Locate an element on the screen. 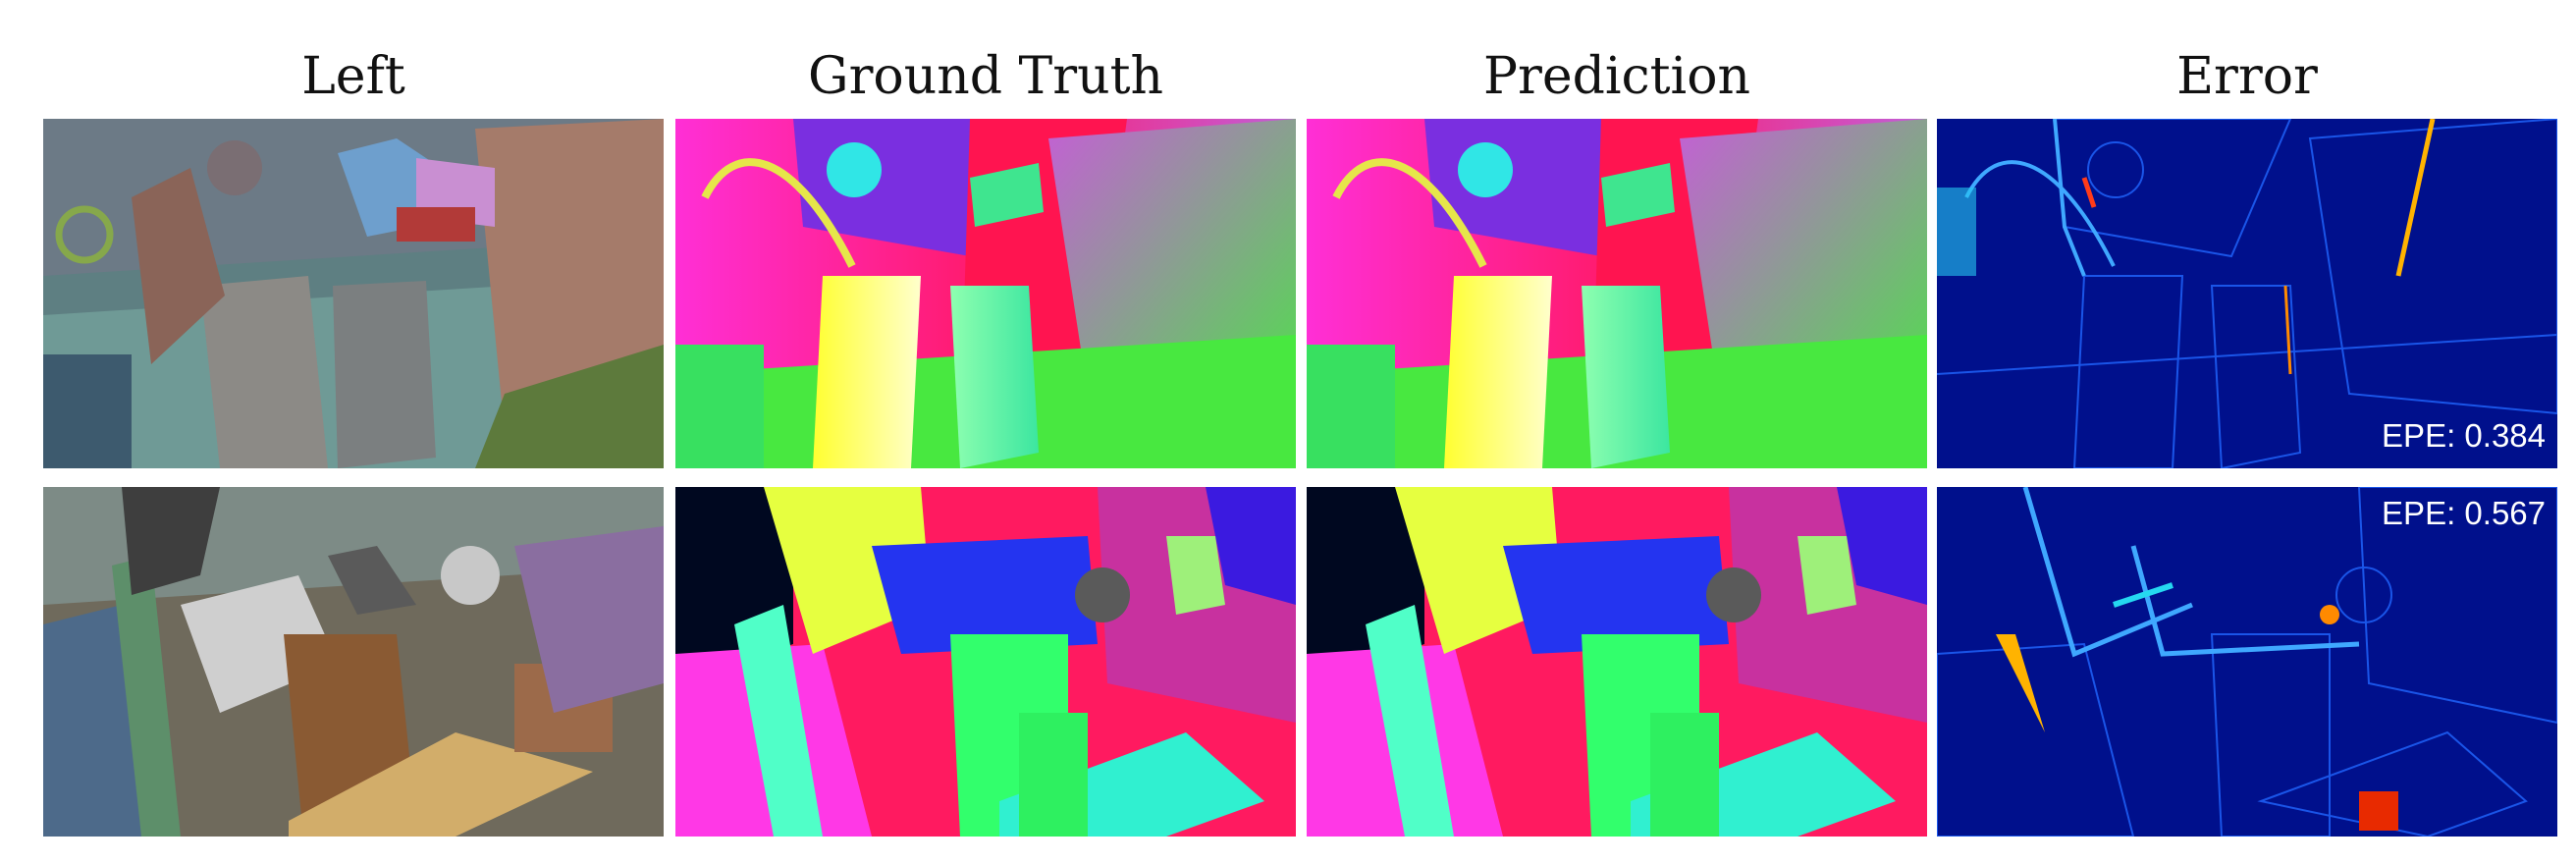 This screenshot has width=2576, height=864. column-title-error: Error is located at coordinates (2247, 76).